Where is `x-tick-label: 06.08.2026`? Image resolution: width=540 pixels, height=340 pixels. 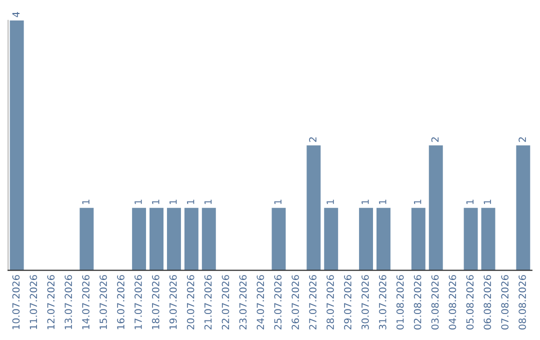 x-tick-label: 06.08.2026 is located at coordinates (488, 302).